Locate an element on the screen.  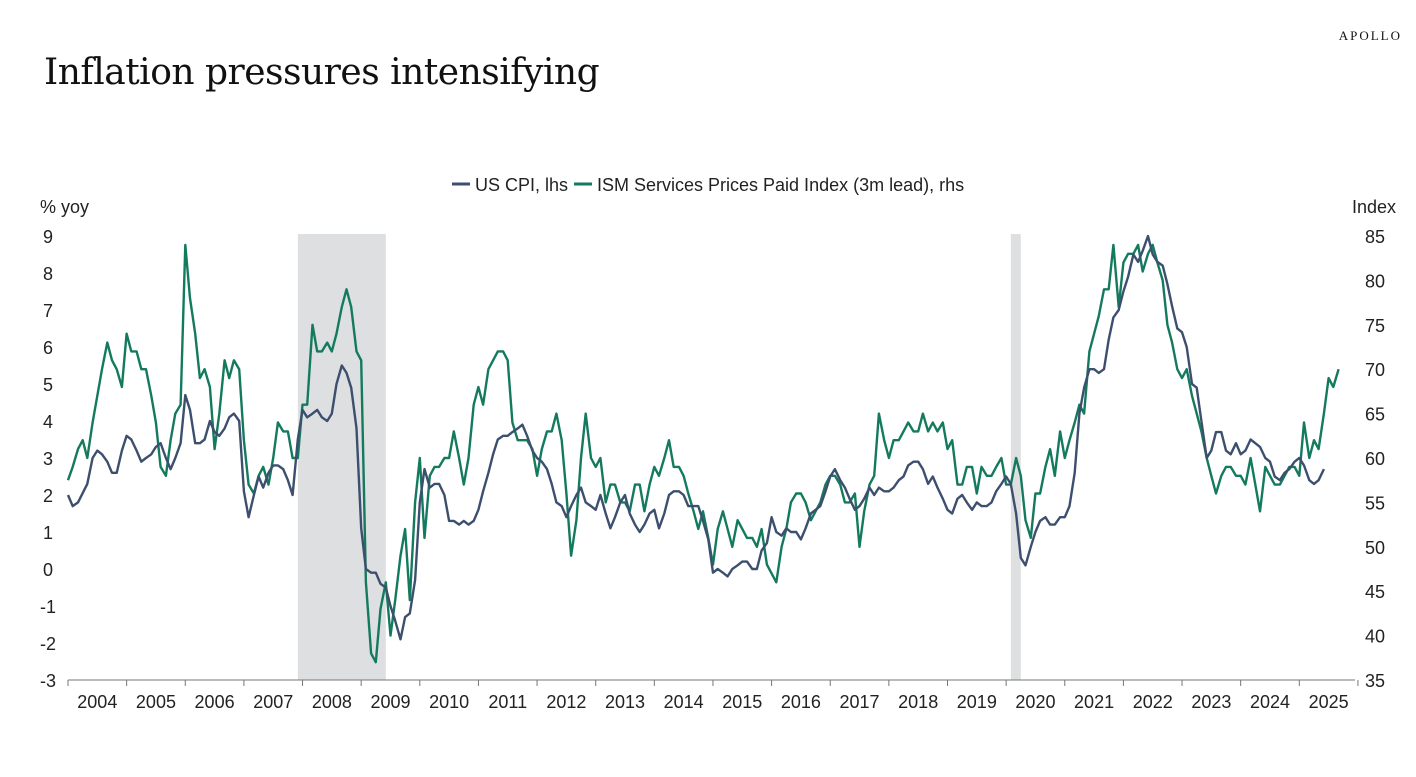
x-tick-label: 2016 is located at coordinates (801, 702).